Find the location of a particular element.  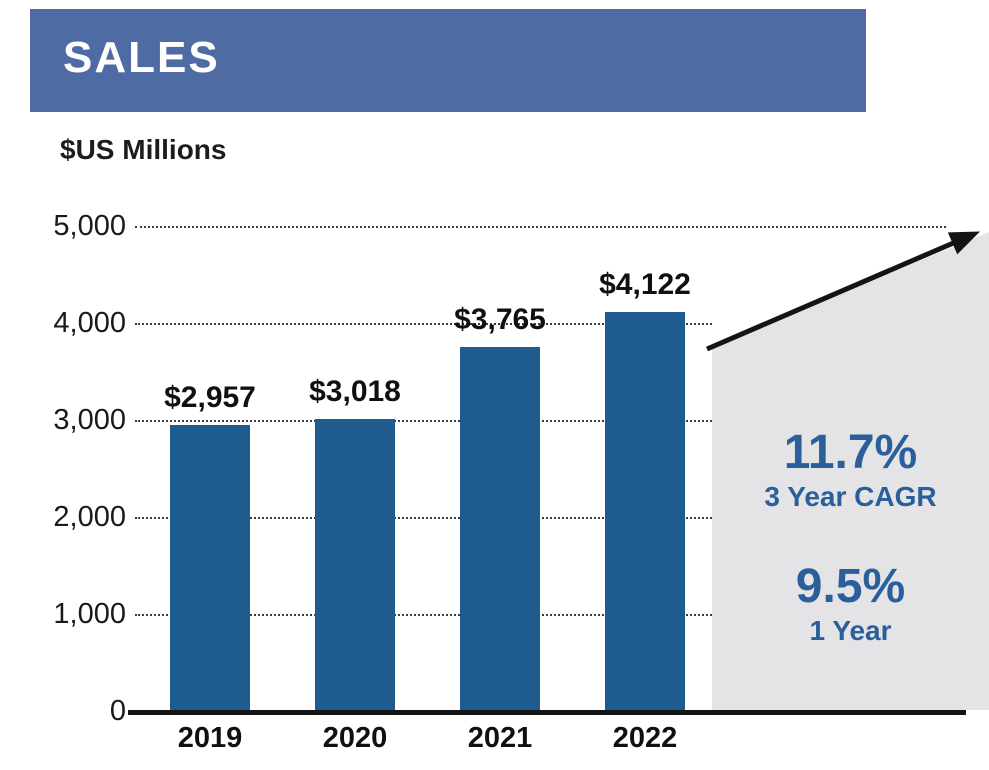

y-axis-tick-label: 4,000 is located at coordinates (89, 323).